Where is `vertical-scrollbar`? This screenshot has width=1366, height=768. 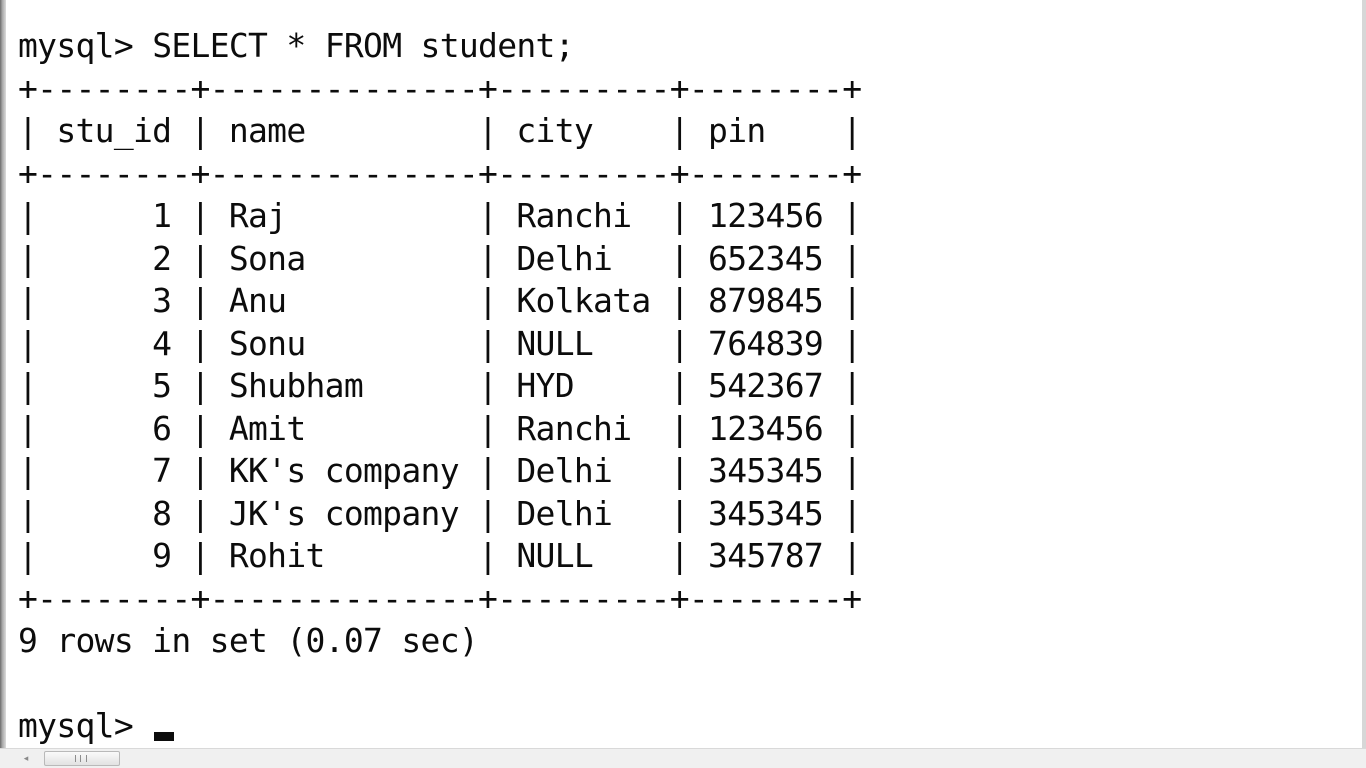
vertical-scrollbar is located at coordinates (1364, 374).